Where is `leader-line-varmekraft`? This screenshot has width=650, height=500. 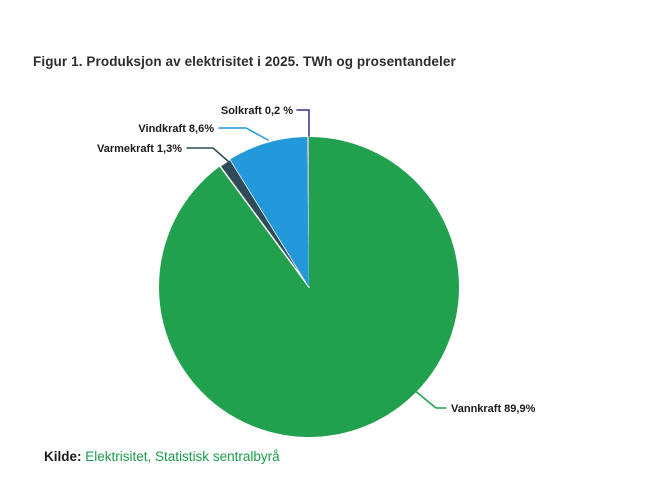 leader-line-varmekraft is located at coordinates (208, 155).